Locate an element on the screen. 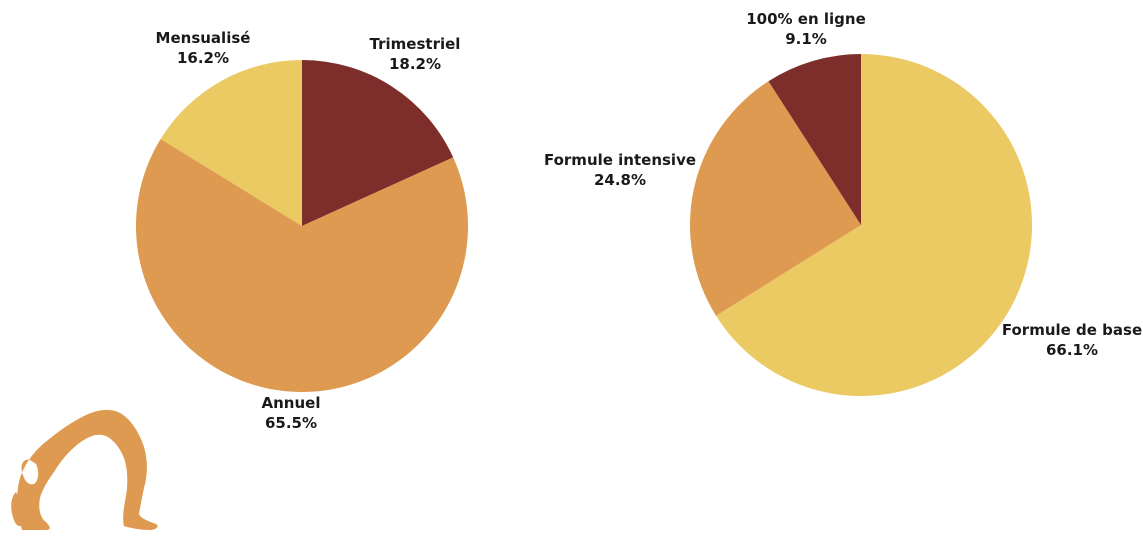 This screenshot has width=1143, height=539. yoga-backbend-figure-icon is located at coordinates (85, 469).